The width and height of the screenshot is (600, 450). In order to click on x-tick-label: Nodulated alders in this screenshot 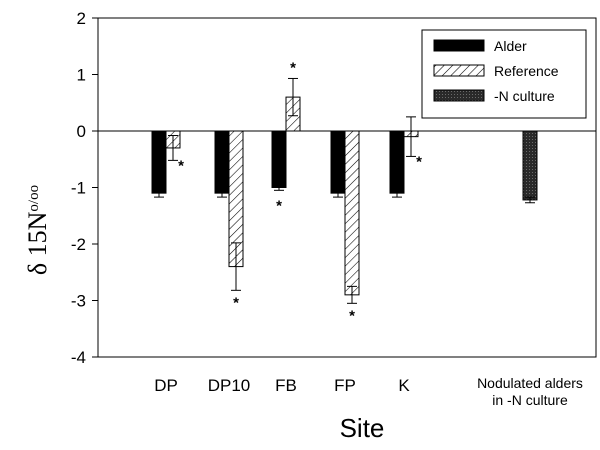, I will do `click(530, 383)`.